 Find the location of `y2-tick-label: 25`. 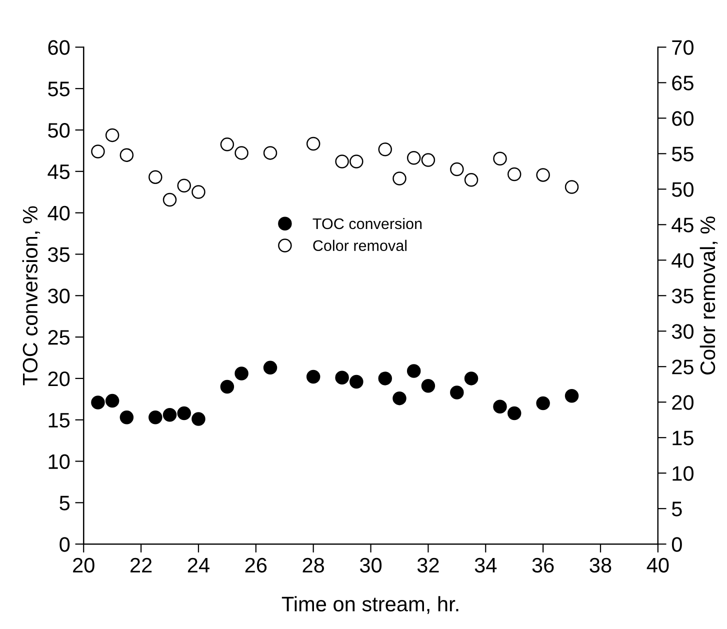

y2-tick-label: 25 is located at coordinates (683, 367).